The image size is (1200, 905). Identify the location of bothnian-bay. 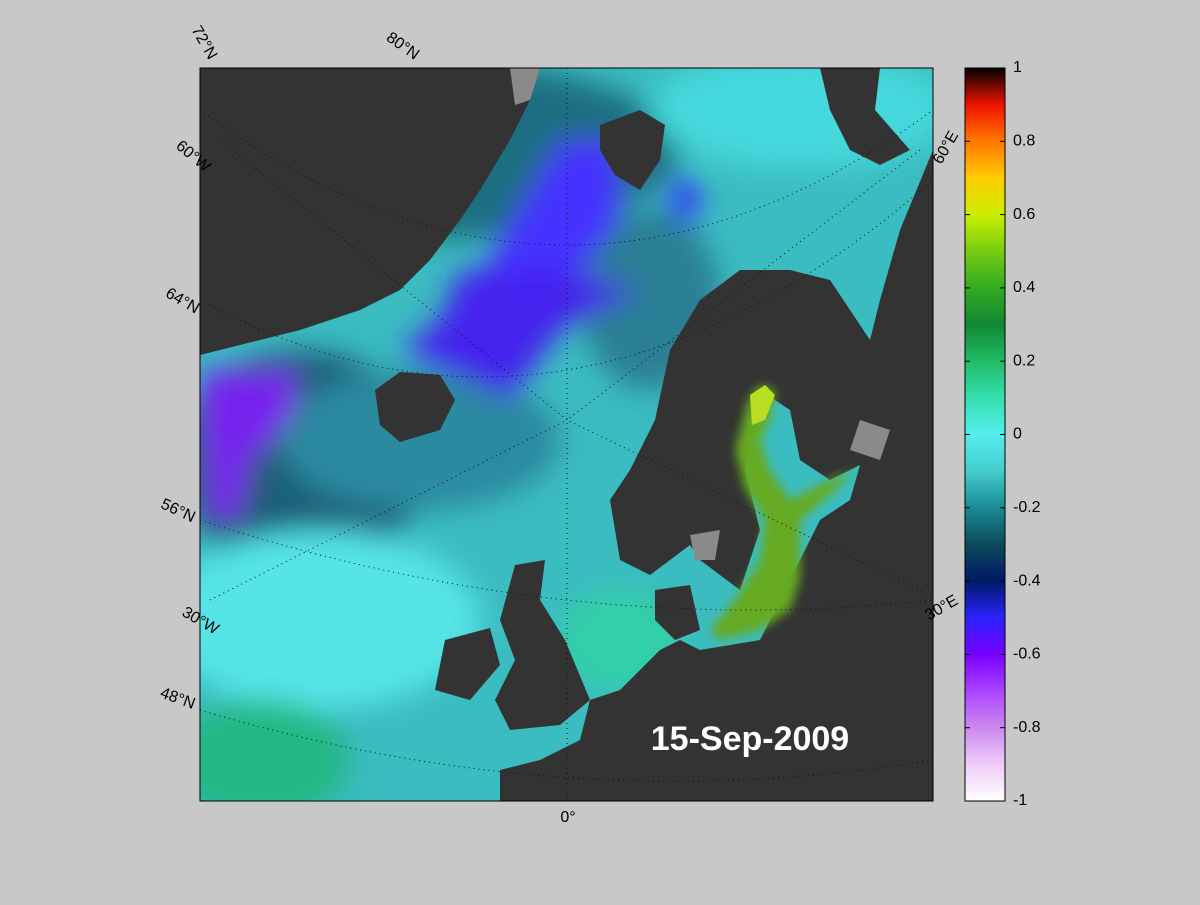
(762, 405).